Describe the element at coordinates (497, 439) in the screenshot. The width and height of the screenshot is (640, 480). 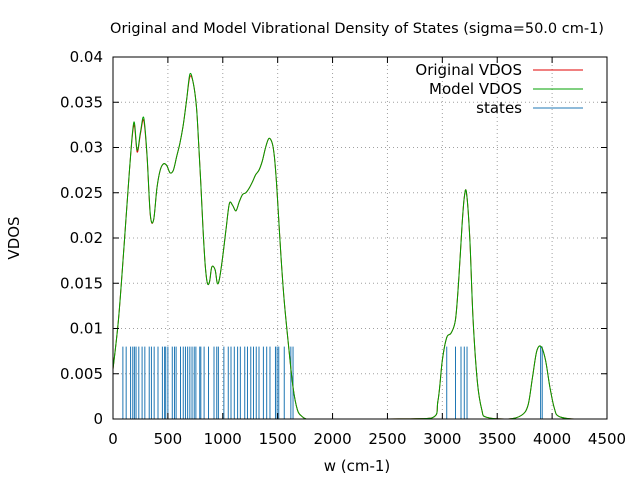
I see `x-tick-label: 3500` at that location.